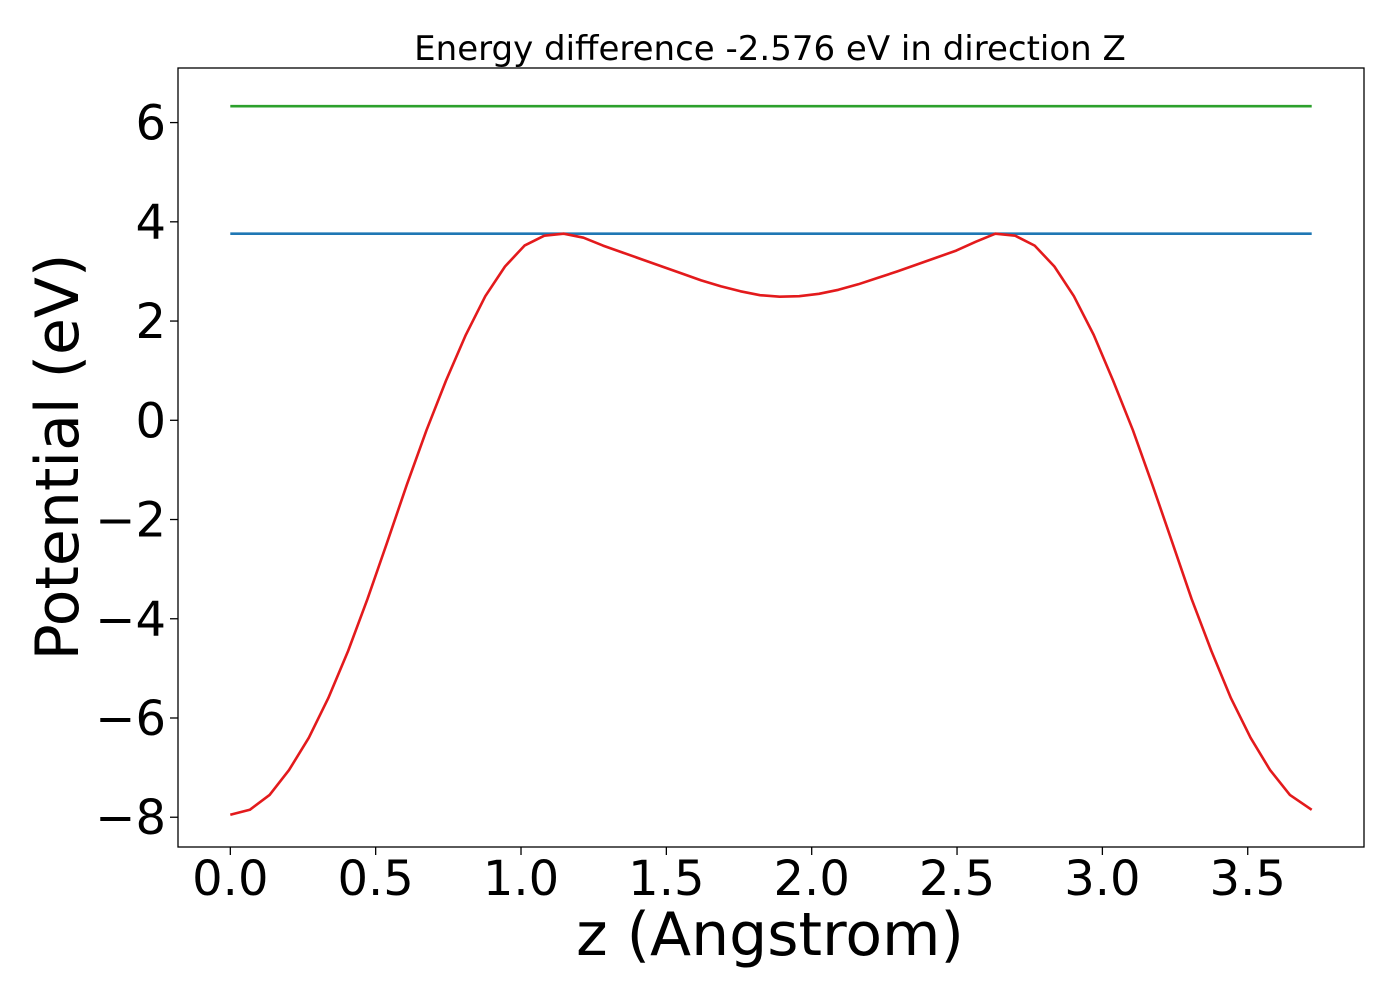 The width and height of the screenshot is (1400, 1000). What do you see at coordinates (812, 879) in the screenshot?
I see `x-tick-label: 2.0` at bounding box center [812, 879].